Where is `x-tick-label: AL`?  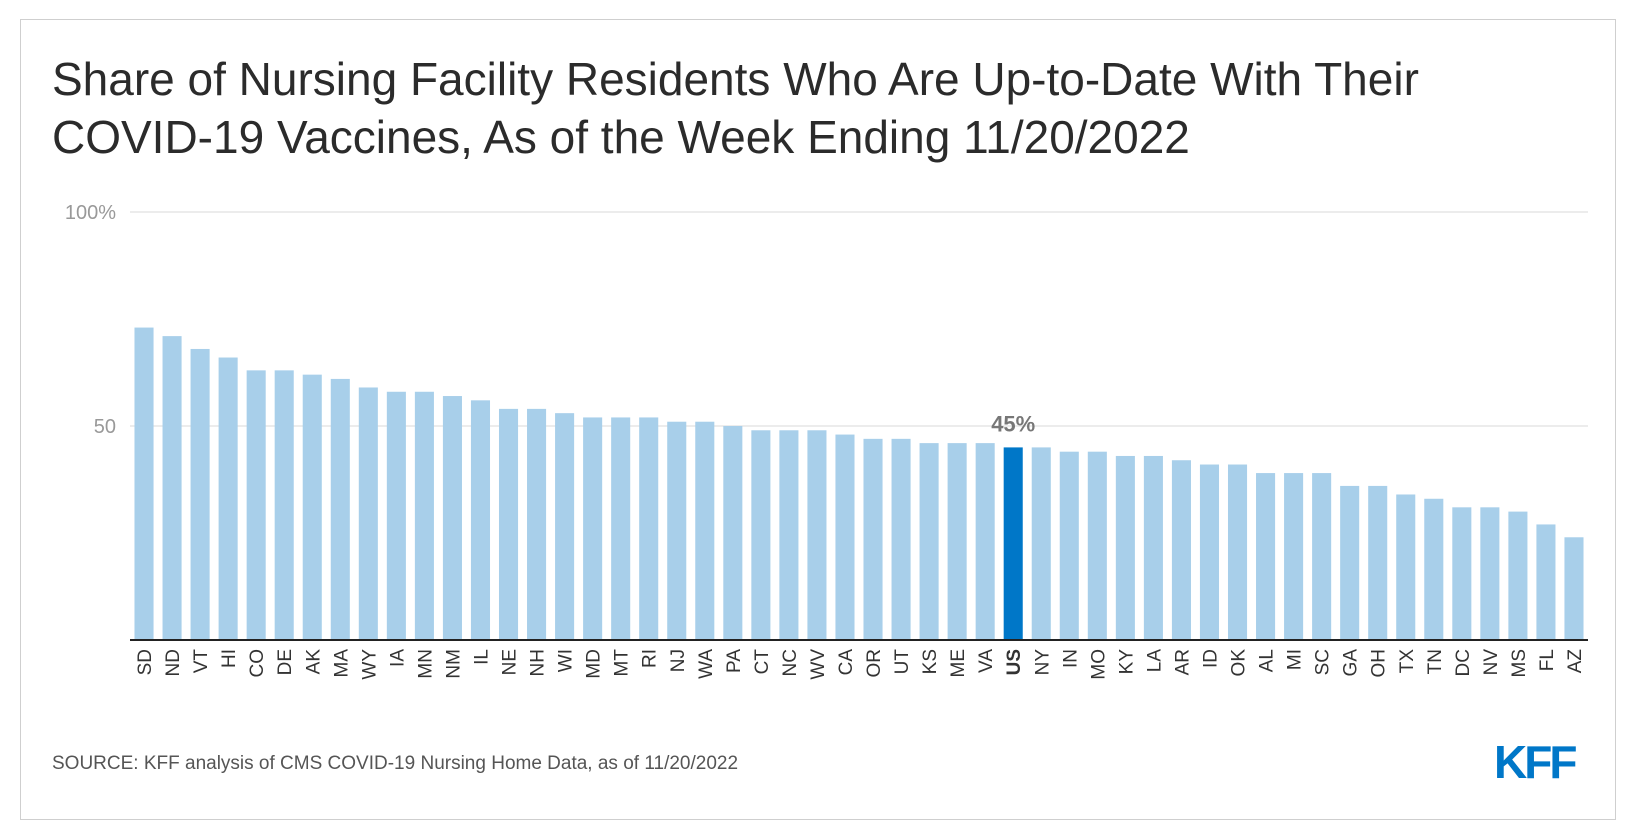 x-tick-label: AL is located at coordinates (1267, 660).